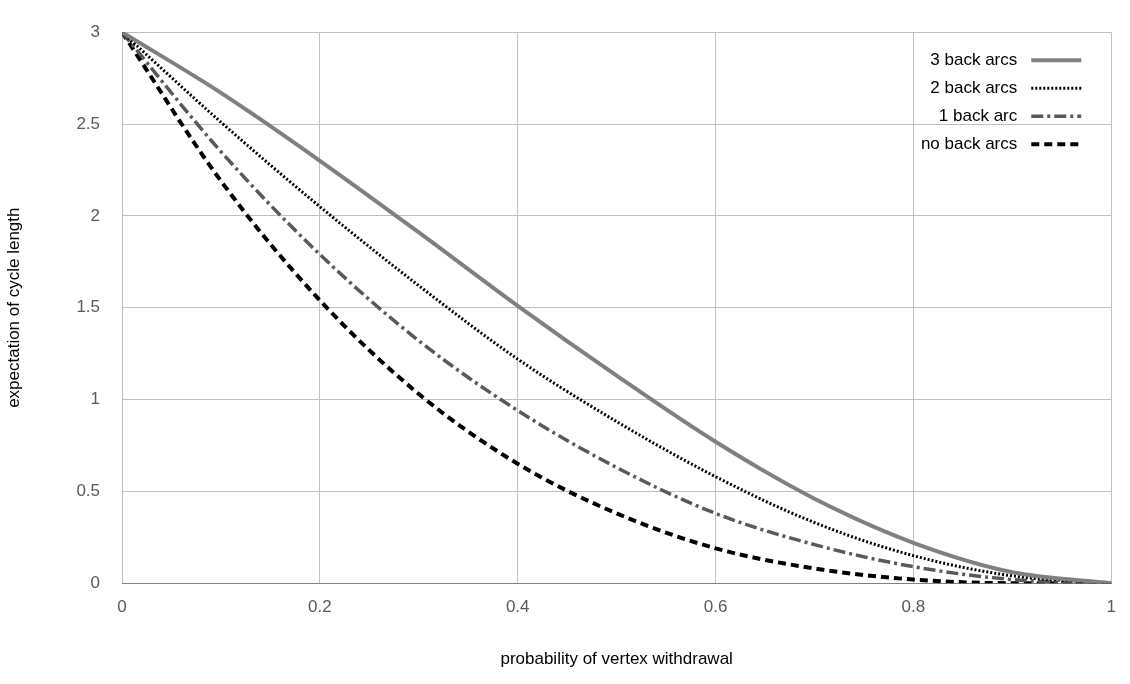 The image size is (1130, 684). I want to click on x-tick-label: 0.2, so click(320, 607).